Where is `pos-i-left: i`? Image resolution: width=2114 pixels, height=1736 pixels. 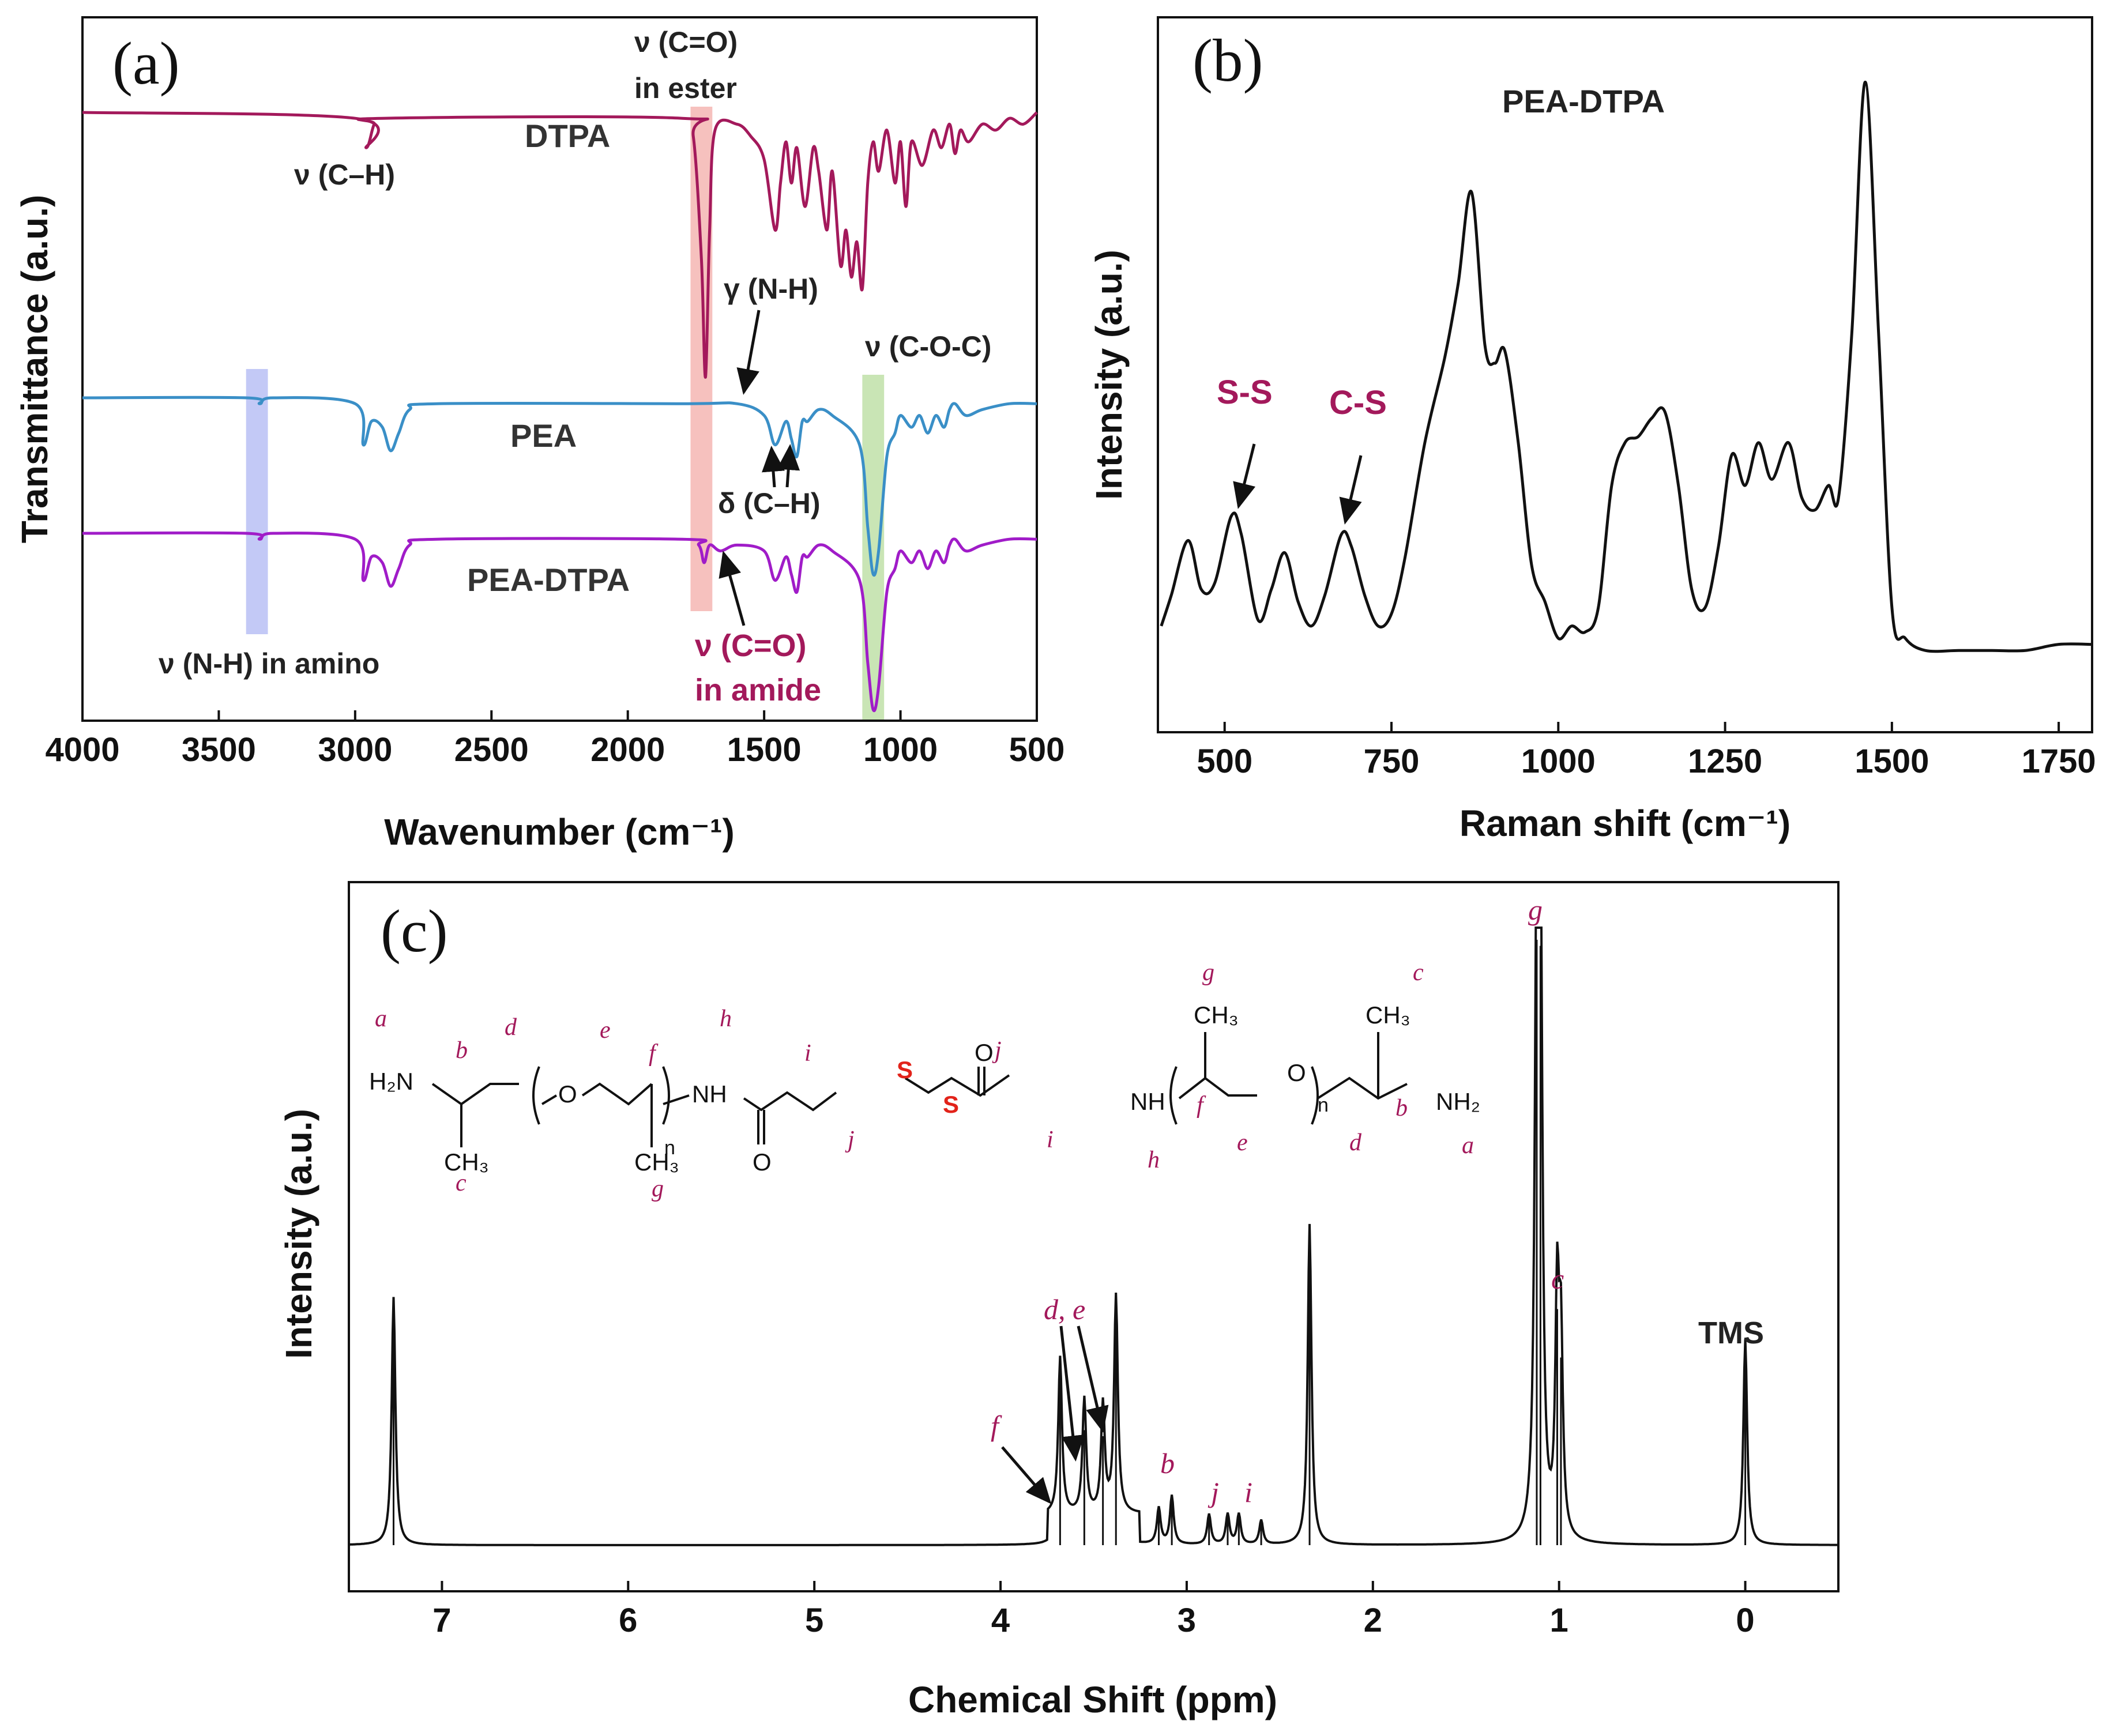
pos-i-left: i is located at coordinates (808, 1053).